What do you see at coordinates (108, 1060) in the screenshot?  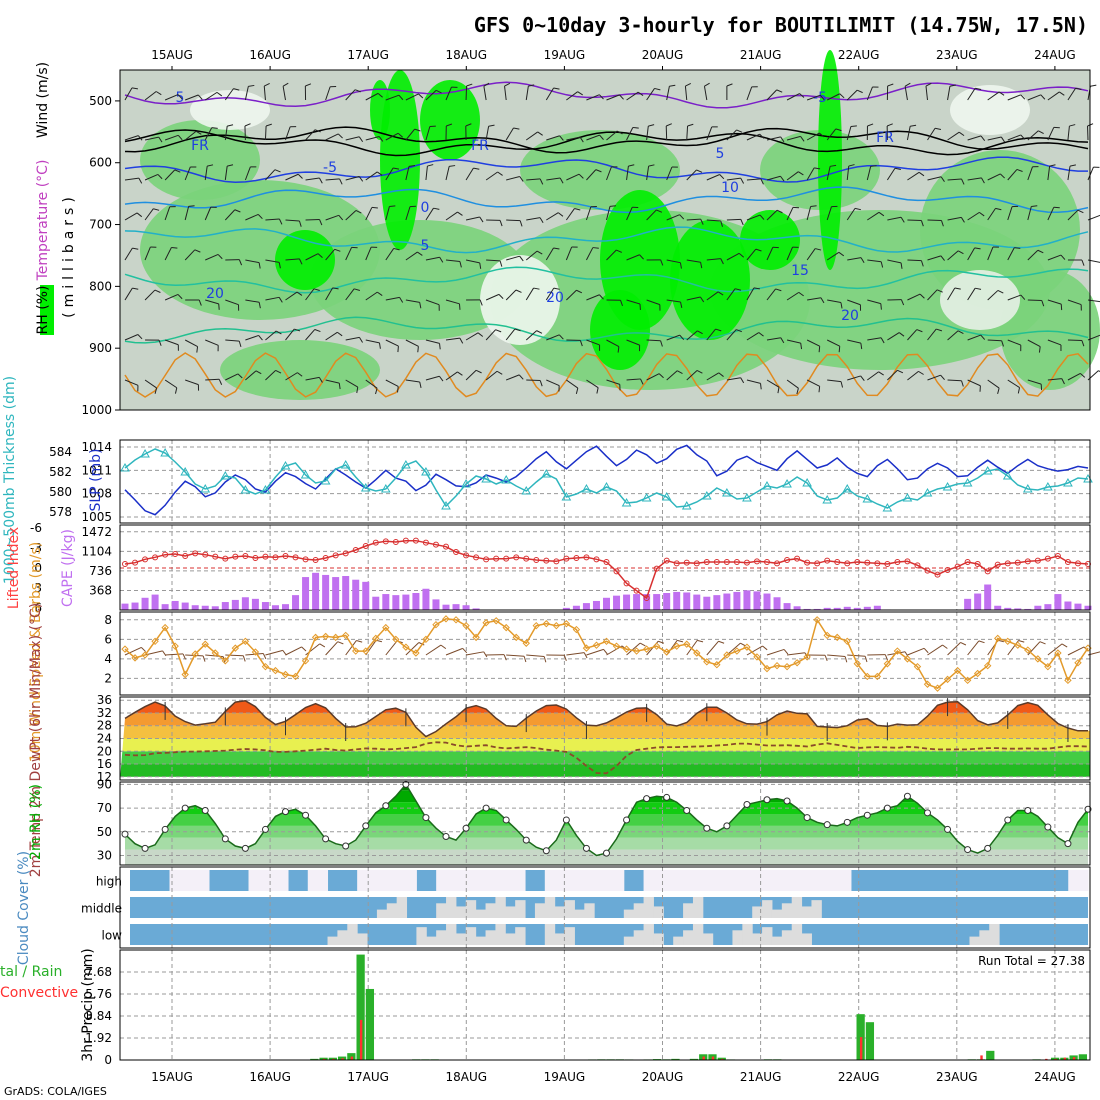 I see `precip-tick-label: 0` at bounding box center [108, 1060].